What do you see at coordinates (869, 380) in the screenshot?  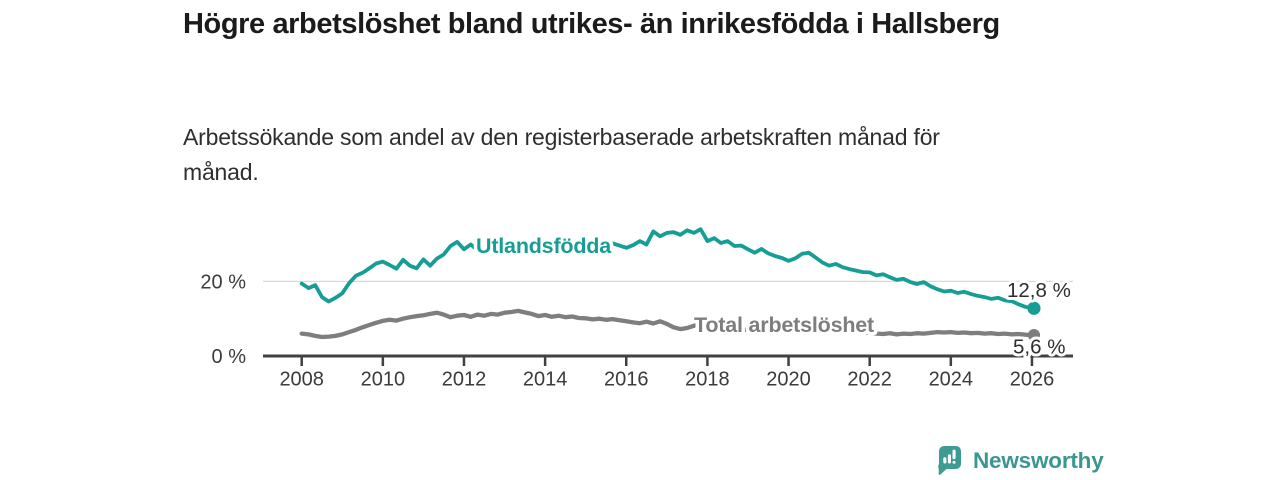 I see `x-axis-tick-label: 2022` at bounding box center [869, 380].